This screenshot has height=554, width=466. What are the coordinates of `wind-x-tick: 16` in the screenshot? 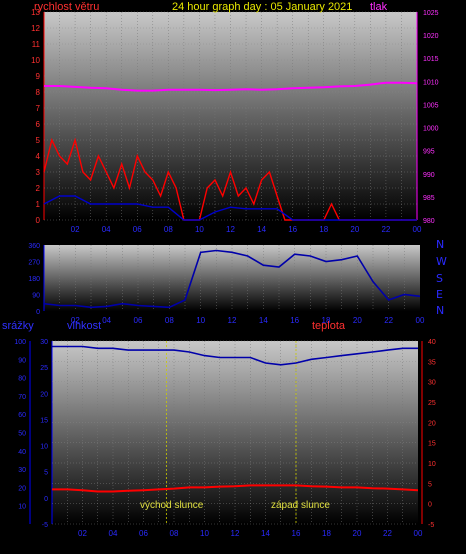 It's located at (292, 229).